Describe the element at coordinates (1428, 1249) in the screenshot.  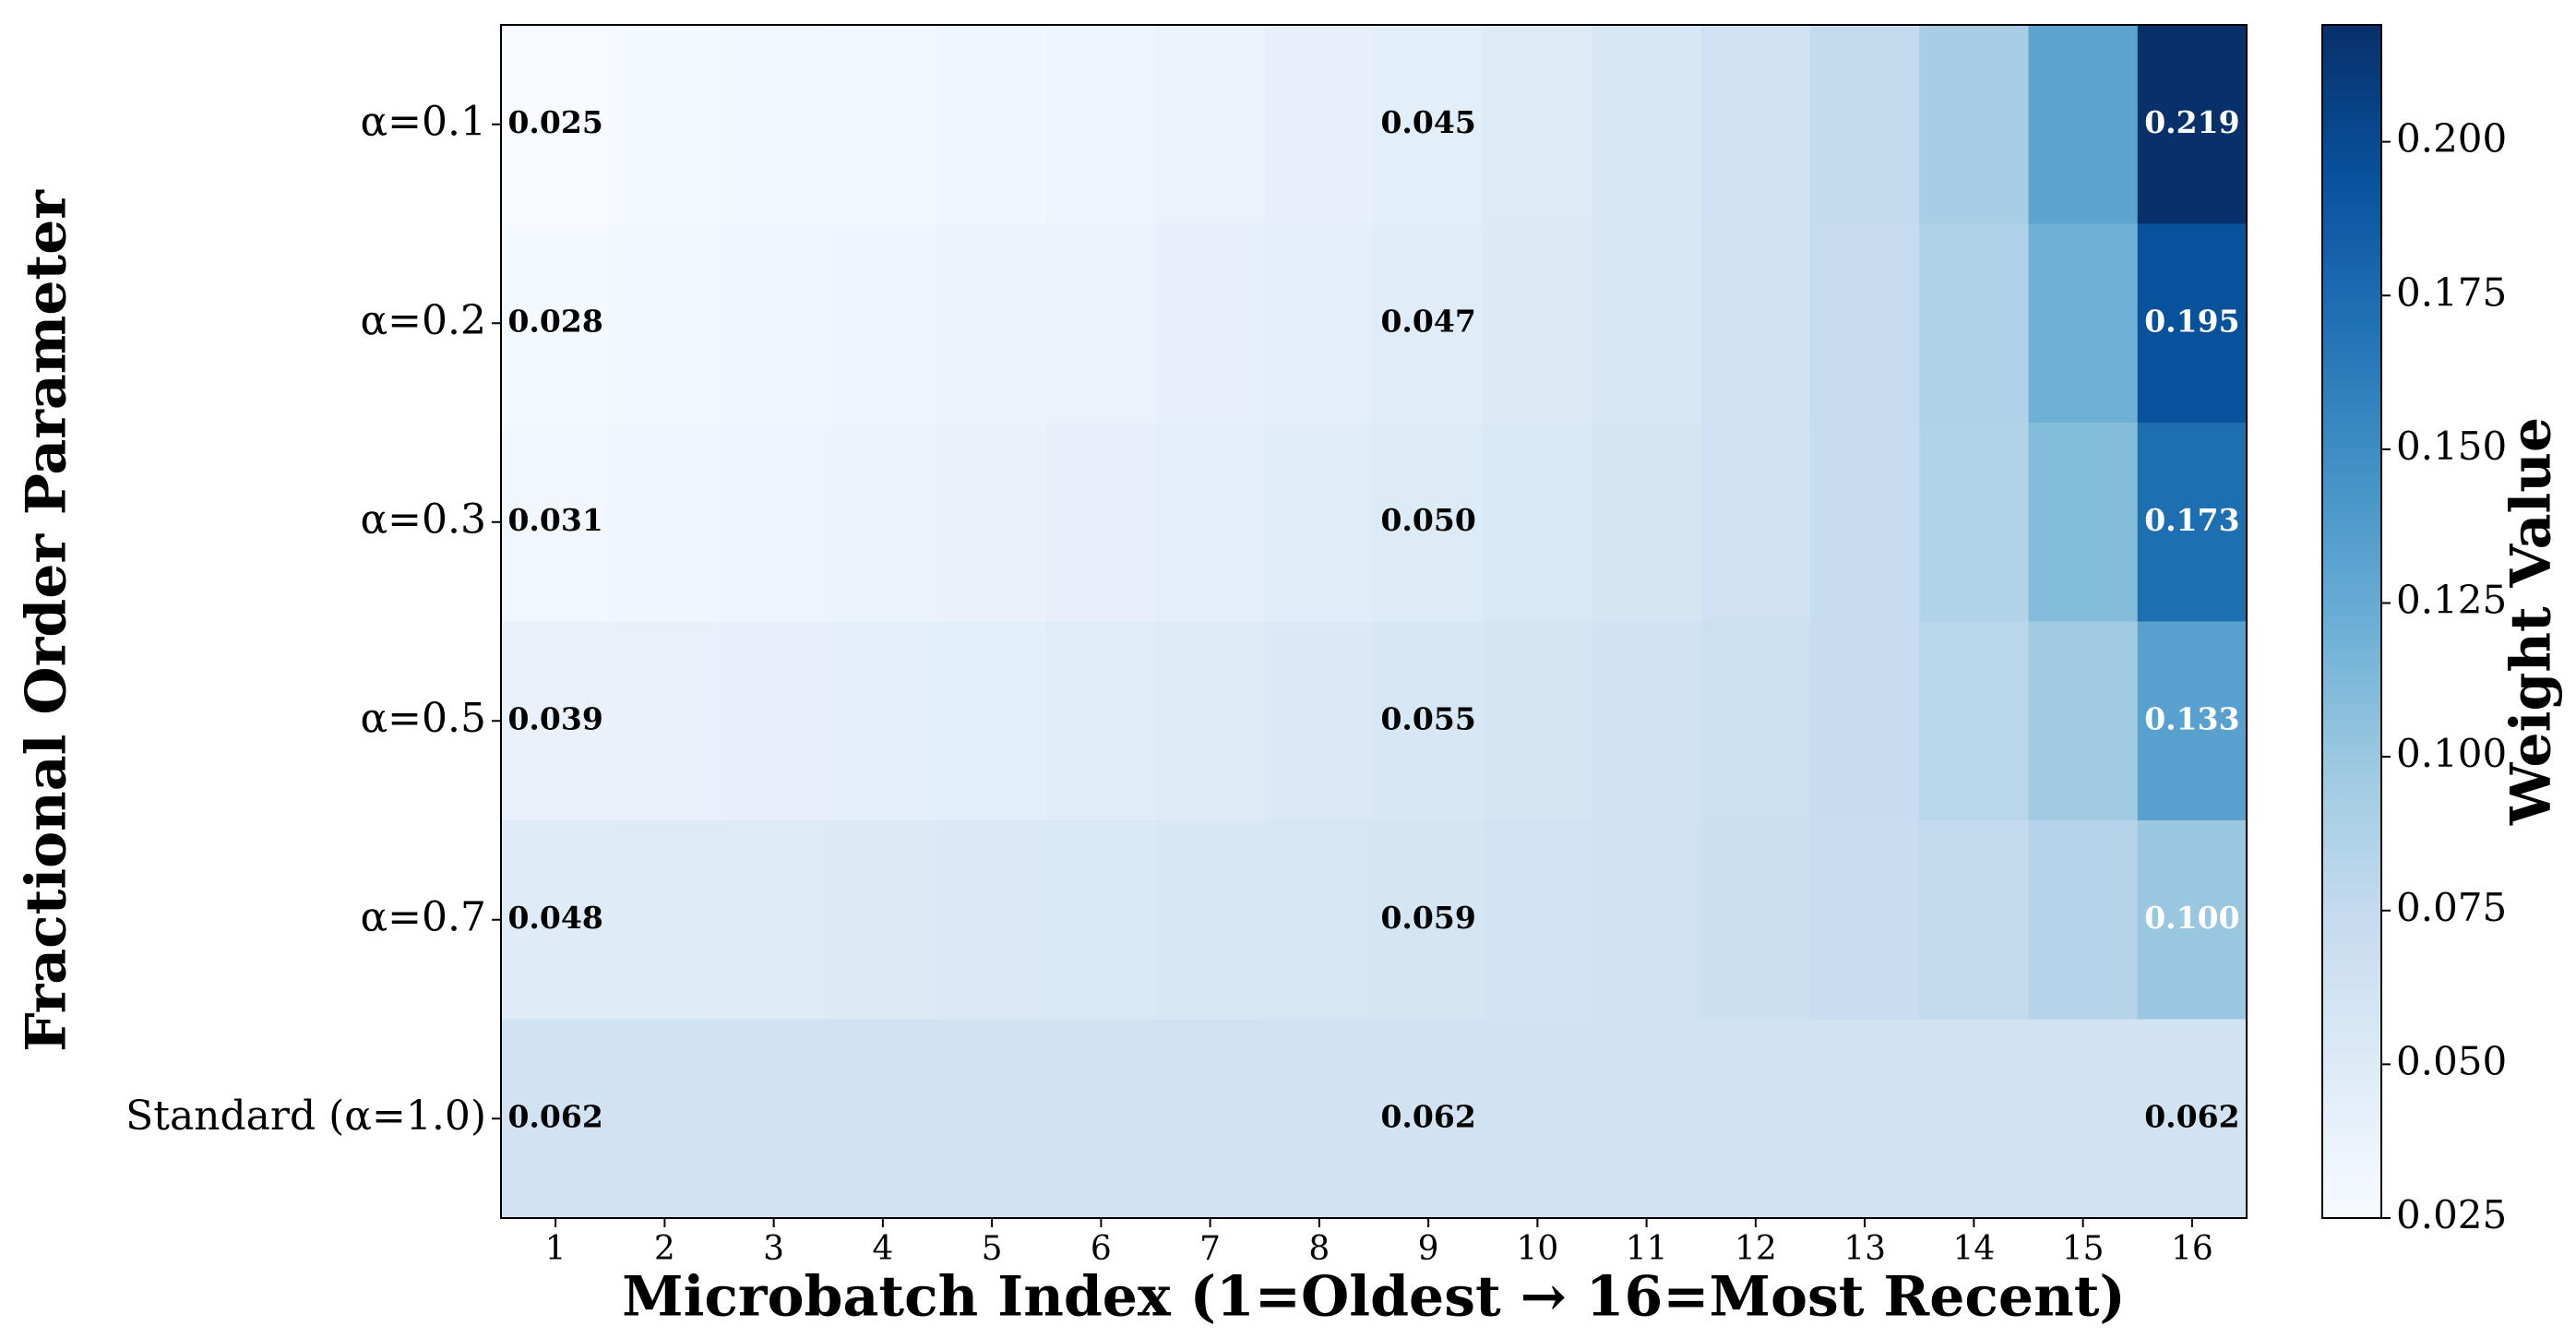
I see `x-tick-label: 9` at that location.